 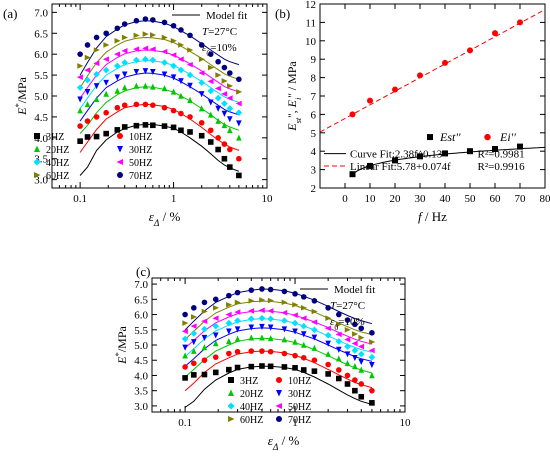 What do you see at coordinates (249, 381) in the screenshot?
I see `legend-label-3HZ: 3HZ` at bounding box center [249, 381].